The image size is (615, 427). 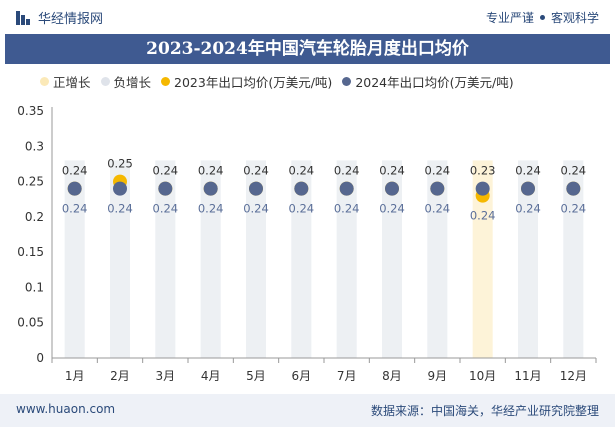 I want to click on legend-2024-swatch-icon, so click(x=347, y=81).